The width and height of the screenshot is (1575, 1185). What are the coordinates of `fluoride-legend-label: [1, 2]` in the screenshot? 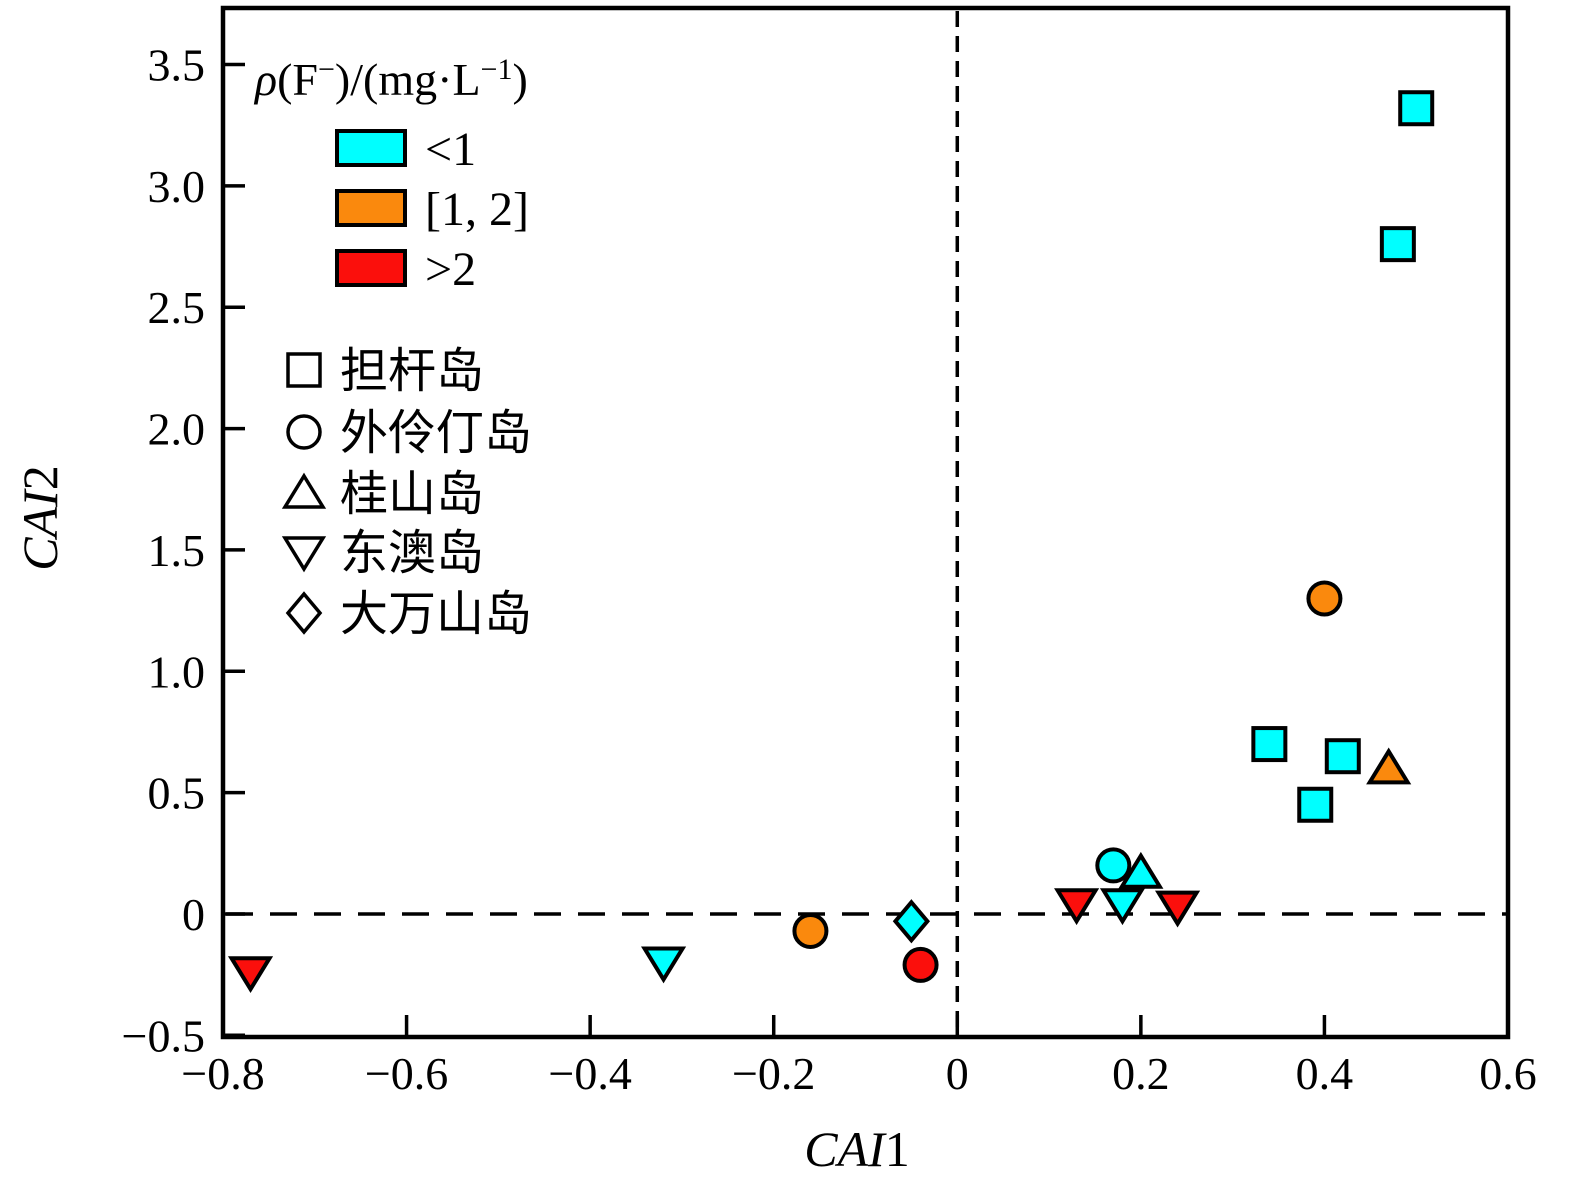 It's located at (477, 209).